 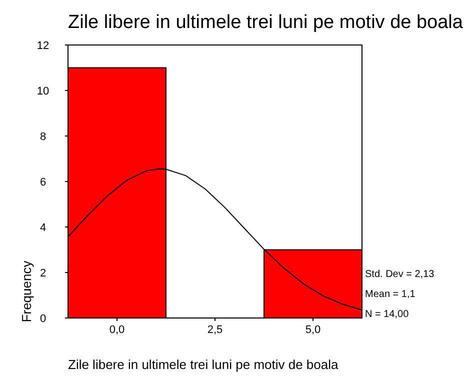 I want to click on y-tick-label: 10, so click(x=43, y=92).